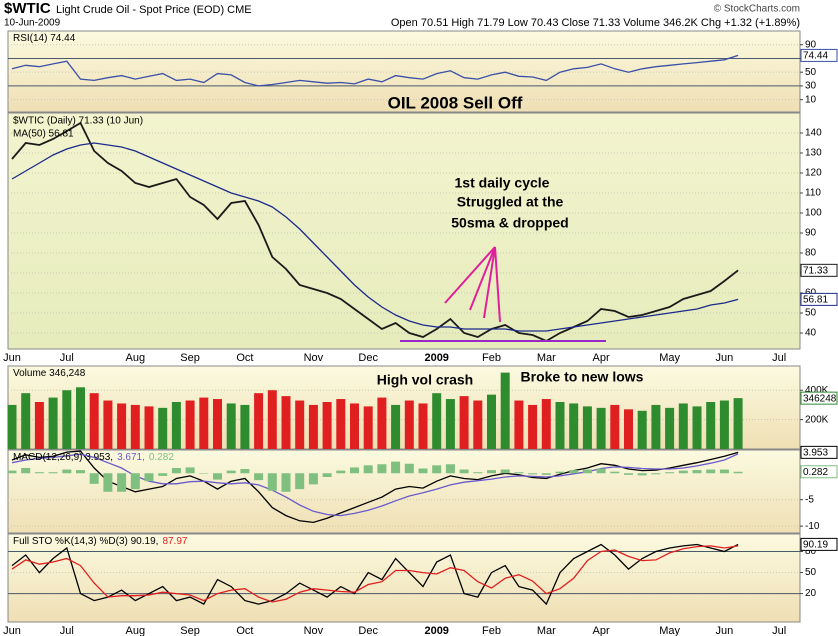 This screenshot has height=636, width=838. What do you see at coordinates (63, 457) in the screenshot?
I see `legend-entry: MACD(12,26,9) 3.953,` at bounding box center [63, 457].